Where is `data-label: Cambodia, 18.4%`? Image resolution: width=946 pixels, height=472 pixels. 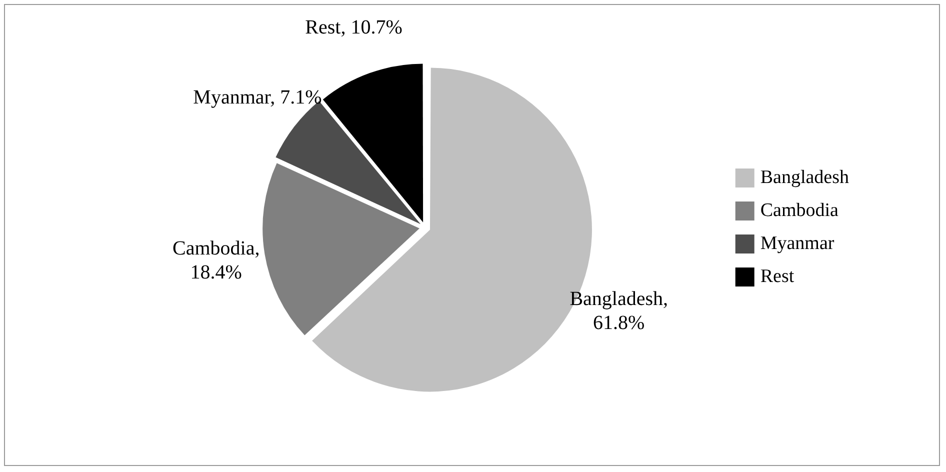
data-label: Cambodia, 18.4% is located at coordinates (216, 261).